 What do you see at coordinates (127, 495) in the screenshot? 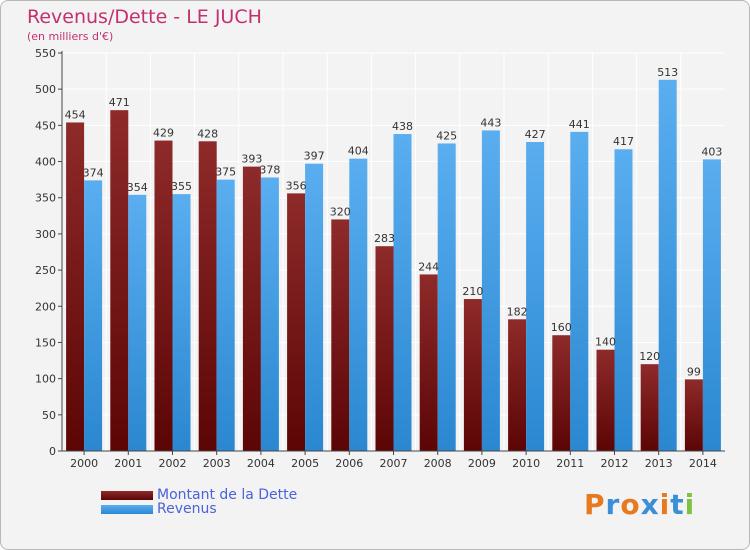
I see `legend-swatch-dette` at bounding box center [127, 495].